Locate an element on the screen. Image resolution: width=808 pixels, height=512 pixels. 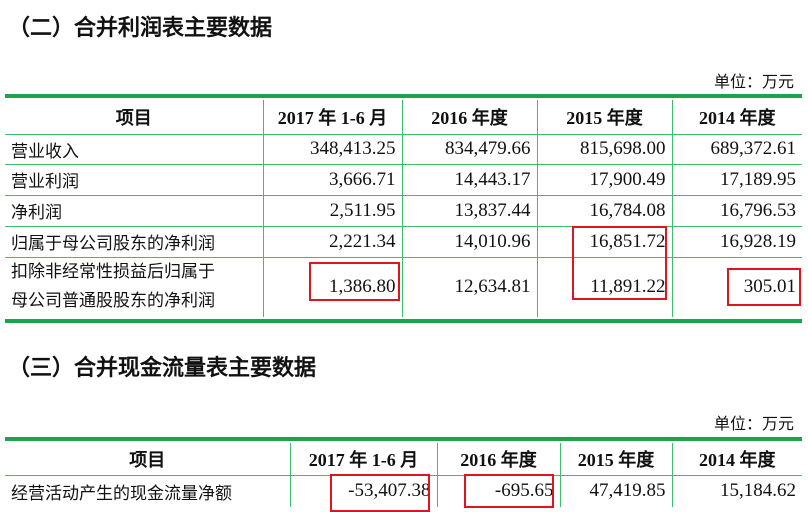
section1-unit: 单位：万元 is located at coordinates (753, 81).